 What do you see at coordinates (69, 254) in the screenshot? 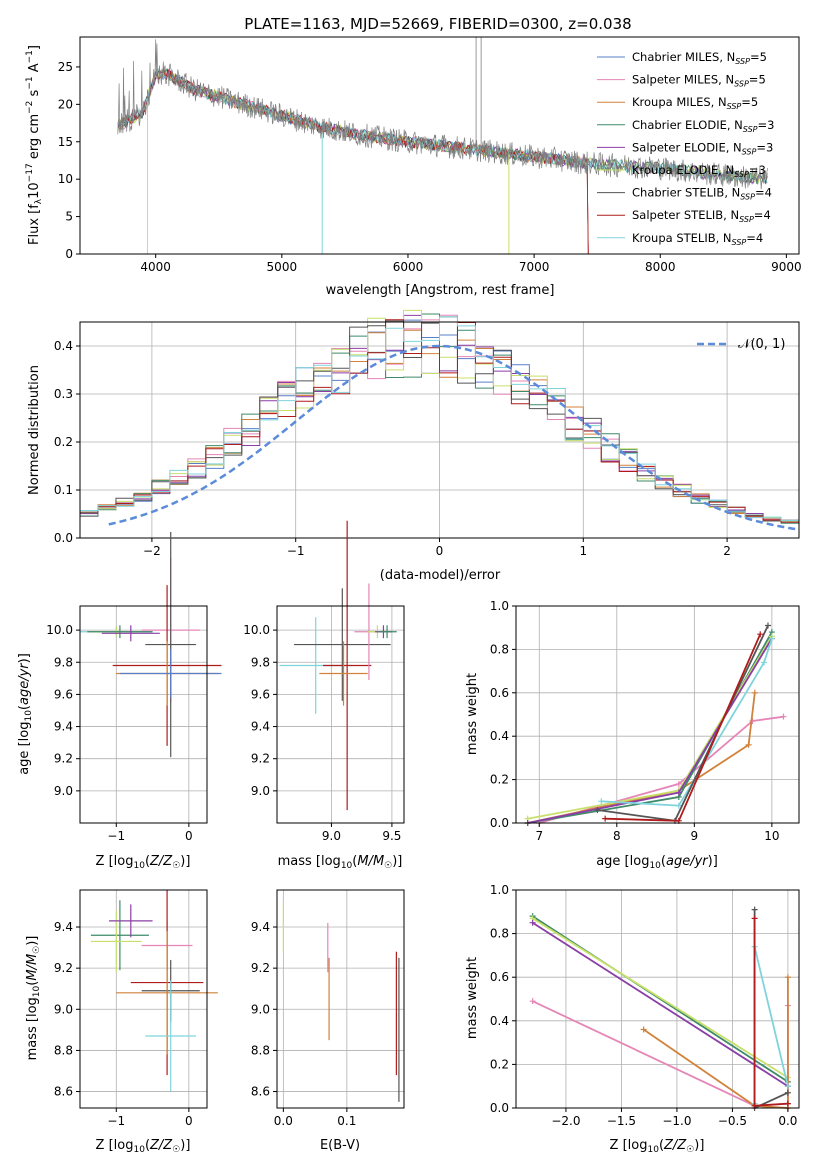
I see `y-tick-label: 0` at bounding box center [69, 254].